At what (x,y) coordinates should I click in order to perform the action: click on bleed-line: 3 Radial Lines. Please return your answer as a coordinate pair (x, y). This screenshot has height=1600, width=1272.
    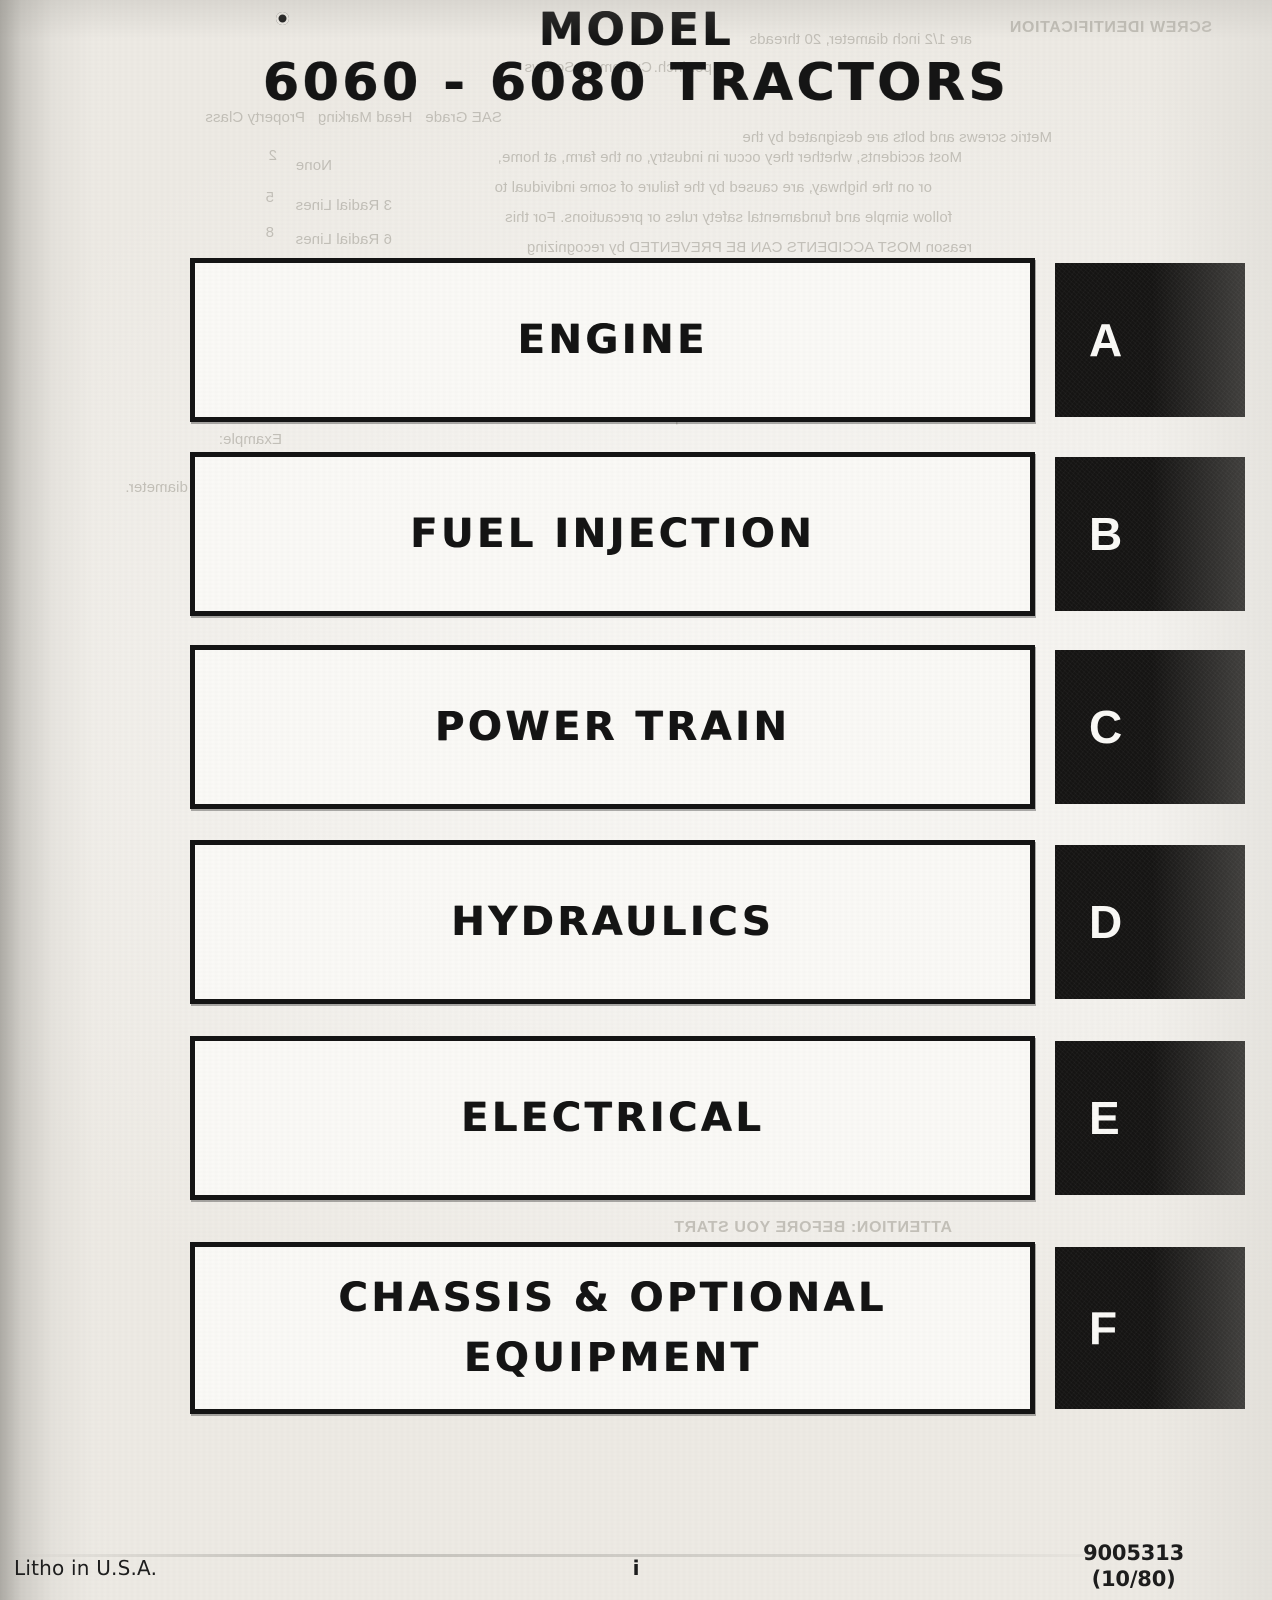
    Looking at the image, I should click on (343, 205).